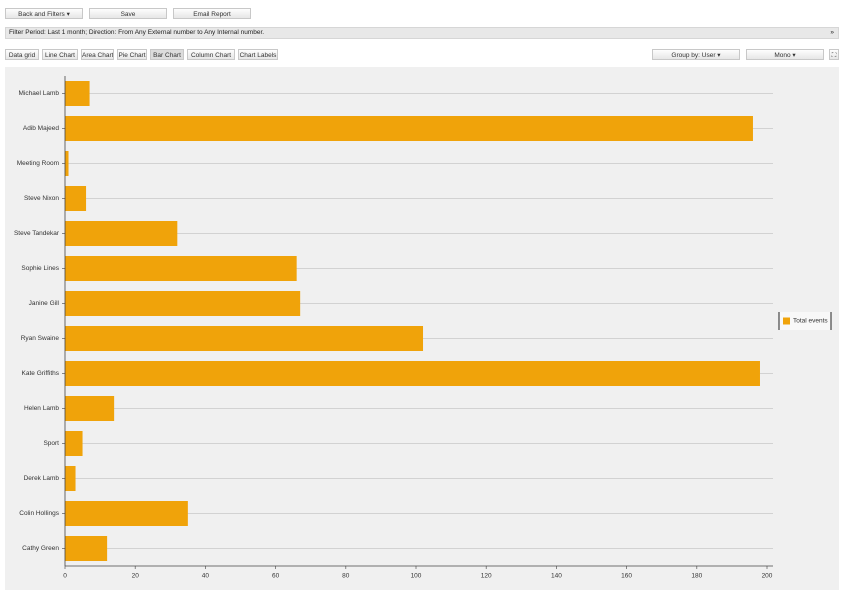 Image resolution: width=842 pixels, height=595 pixels. Describe the element at coordinates (212, 13) in the screenshot. I see `email-button: Email Report` at that location.